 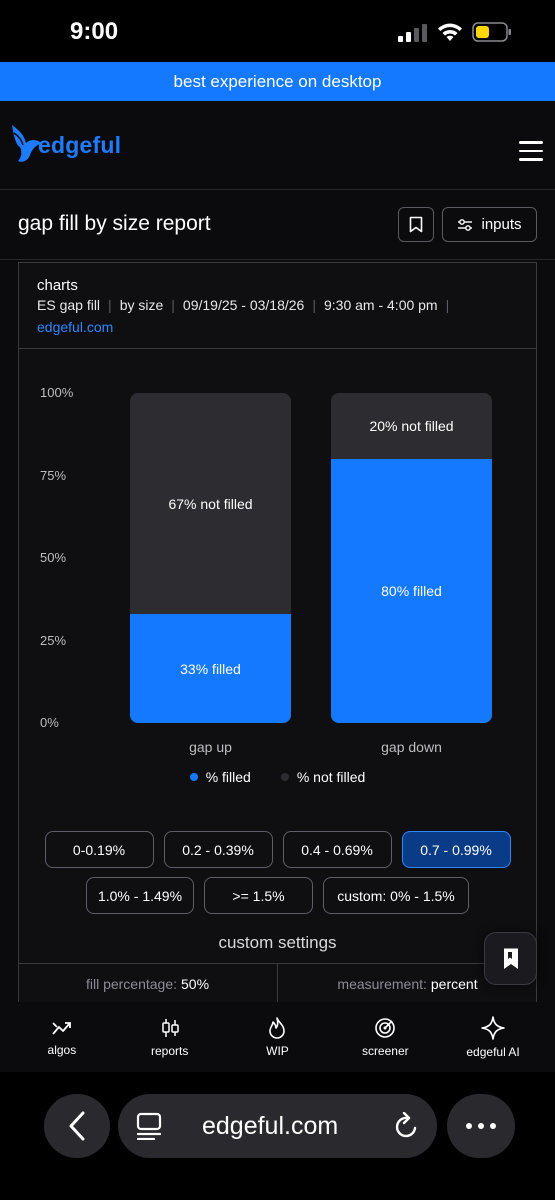 What do you see at coordinates (62, 1037) in the screenshot?
I see `nav-algos: algos` at bounding box center [62, 1037].